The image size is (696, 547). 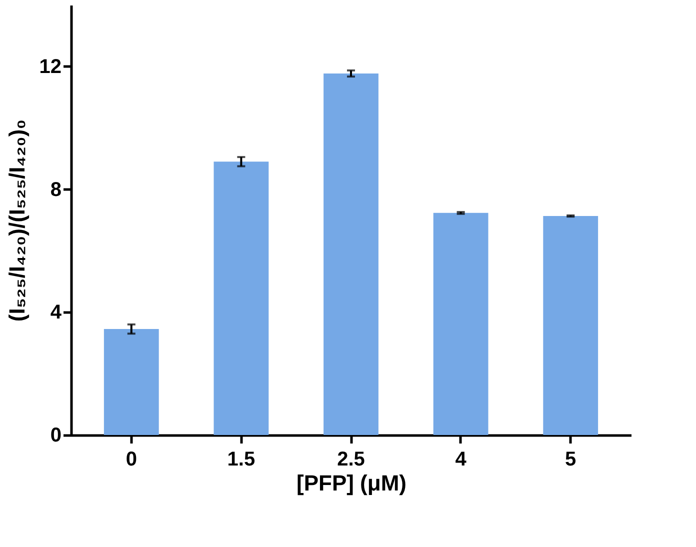 What do you see at coordinates (461, 459) in the screenshot?
I see `x-tick-label: 4` at bounding box center [461, 459].